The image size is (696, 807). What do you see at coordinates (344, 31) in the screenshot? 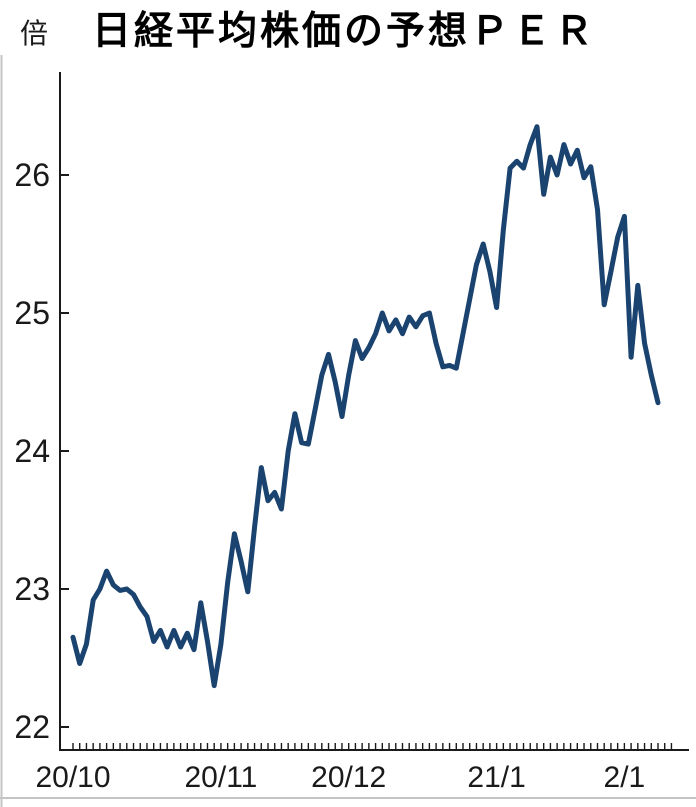
I see `chart-title: 日経平均株価の予想ＰＥＲ` at bounding box center [344, 31].